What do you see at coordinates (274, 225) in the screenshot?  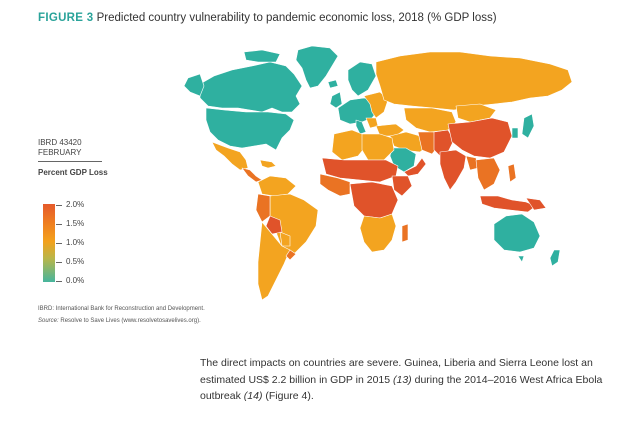 I see `bolivia` at bounding box center [274, 225].